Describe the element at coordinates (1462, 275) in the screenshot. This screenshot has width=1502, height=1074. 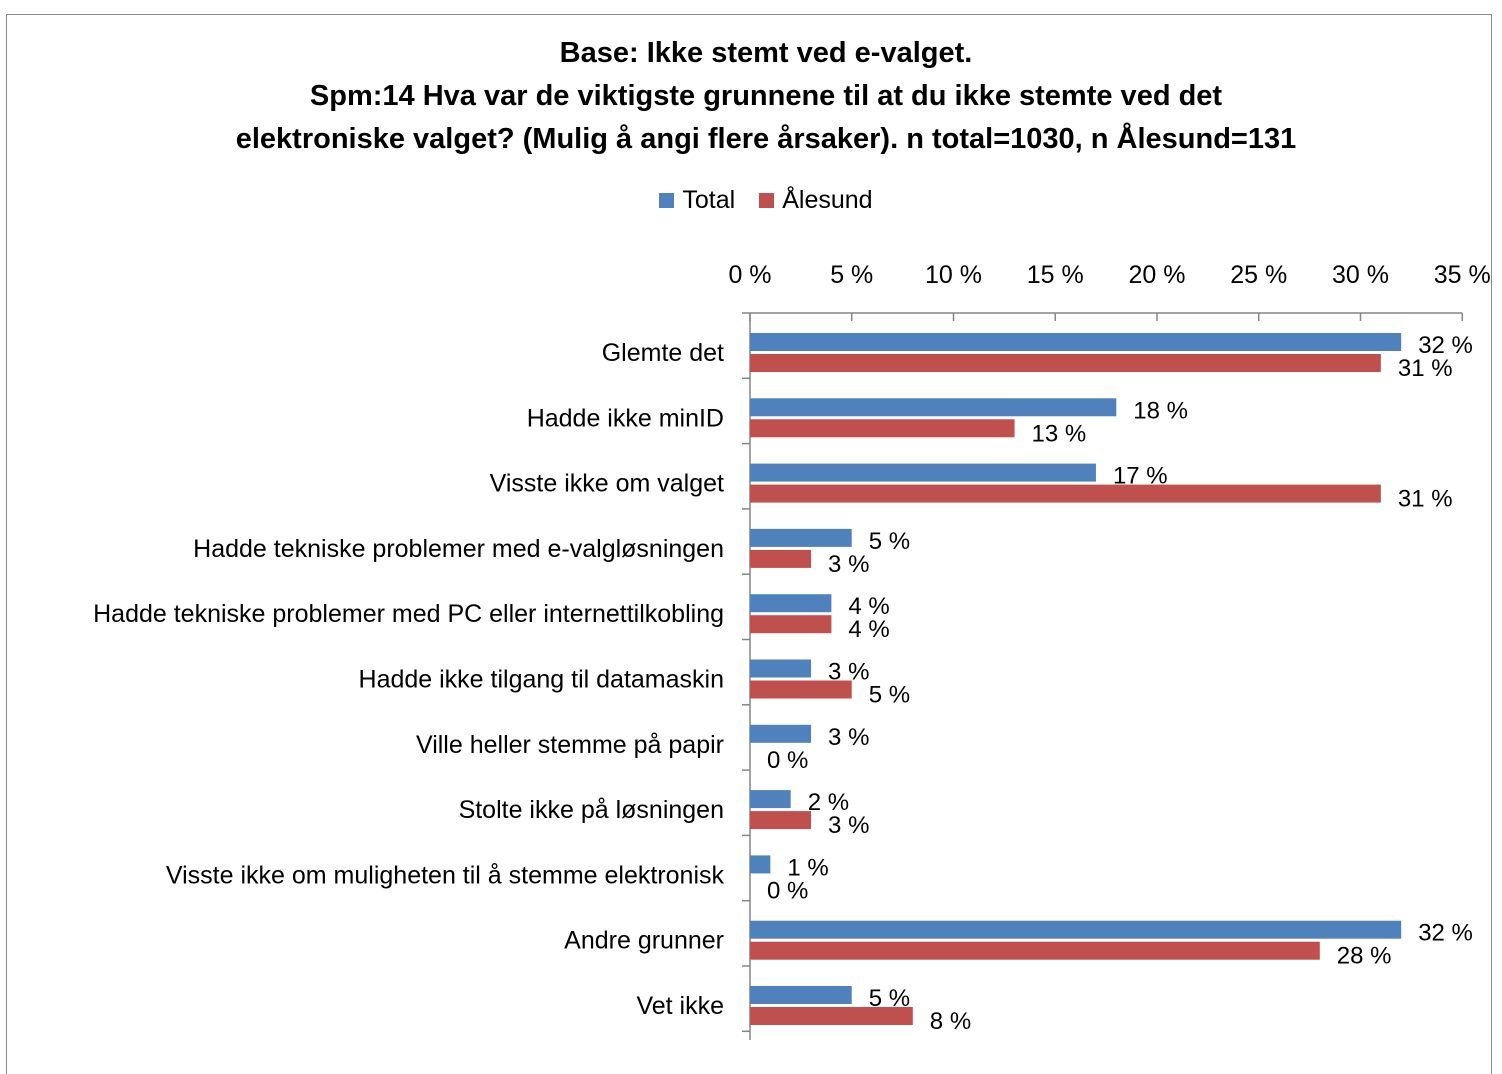
I see `x-tick-label: 35 %` at that location.